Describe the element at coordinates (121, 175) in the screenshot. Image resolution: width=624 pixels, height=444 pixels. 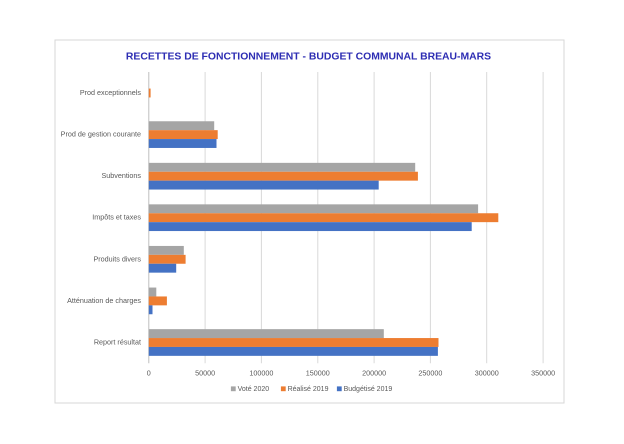
I see `svg-text: Subventions` at that location.